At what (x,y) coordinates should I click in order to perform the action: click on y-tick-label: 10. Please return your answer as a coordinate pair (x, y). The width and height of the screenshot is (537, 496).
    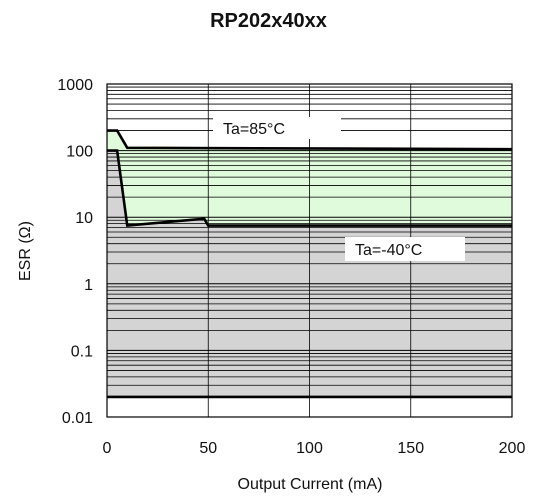
    Looking at the image, I should click on (84, 218).